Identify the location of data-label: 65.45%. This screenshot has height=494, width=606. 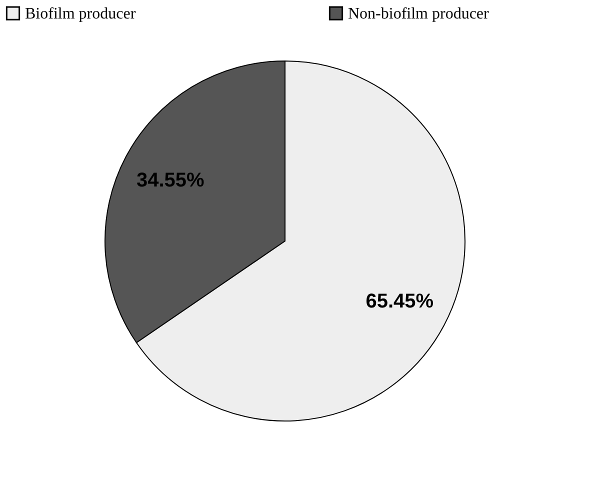
(400, 301).